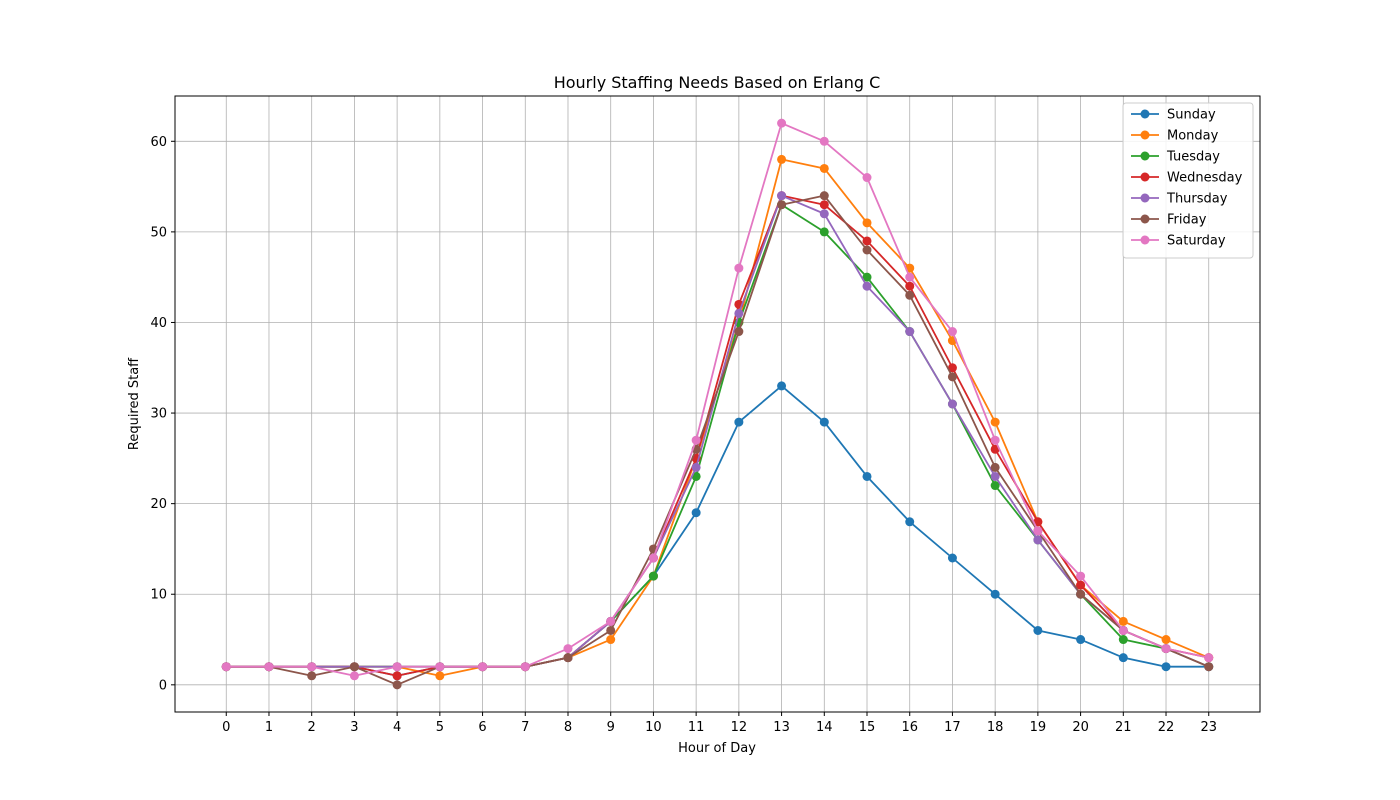  I want to click on legend-label: Tuesday, so click(1193, 157).